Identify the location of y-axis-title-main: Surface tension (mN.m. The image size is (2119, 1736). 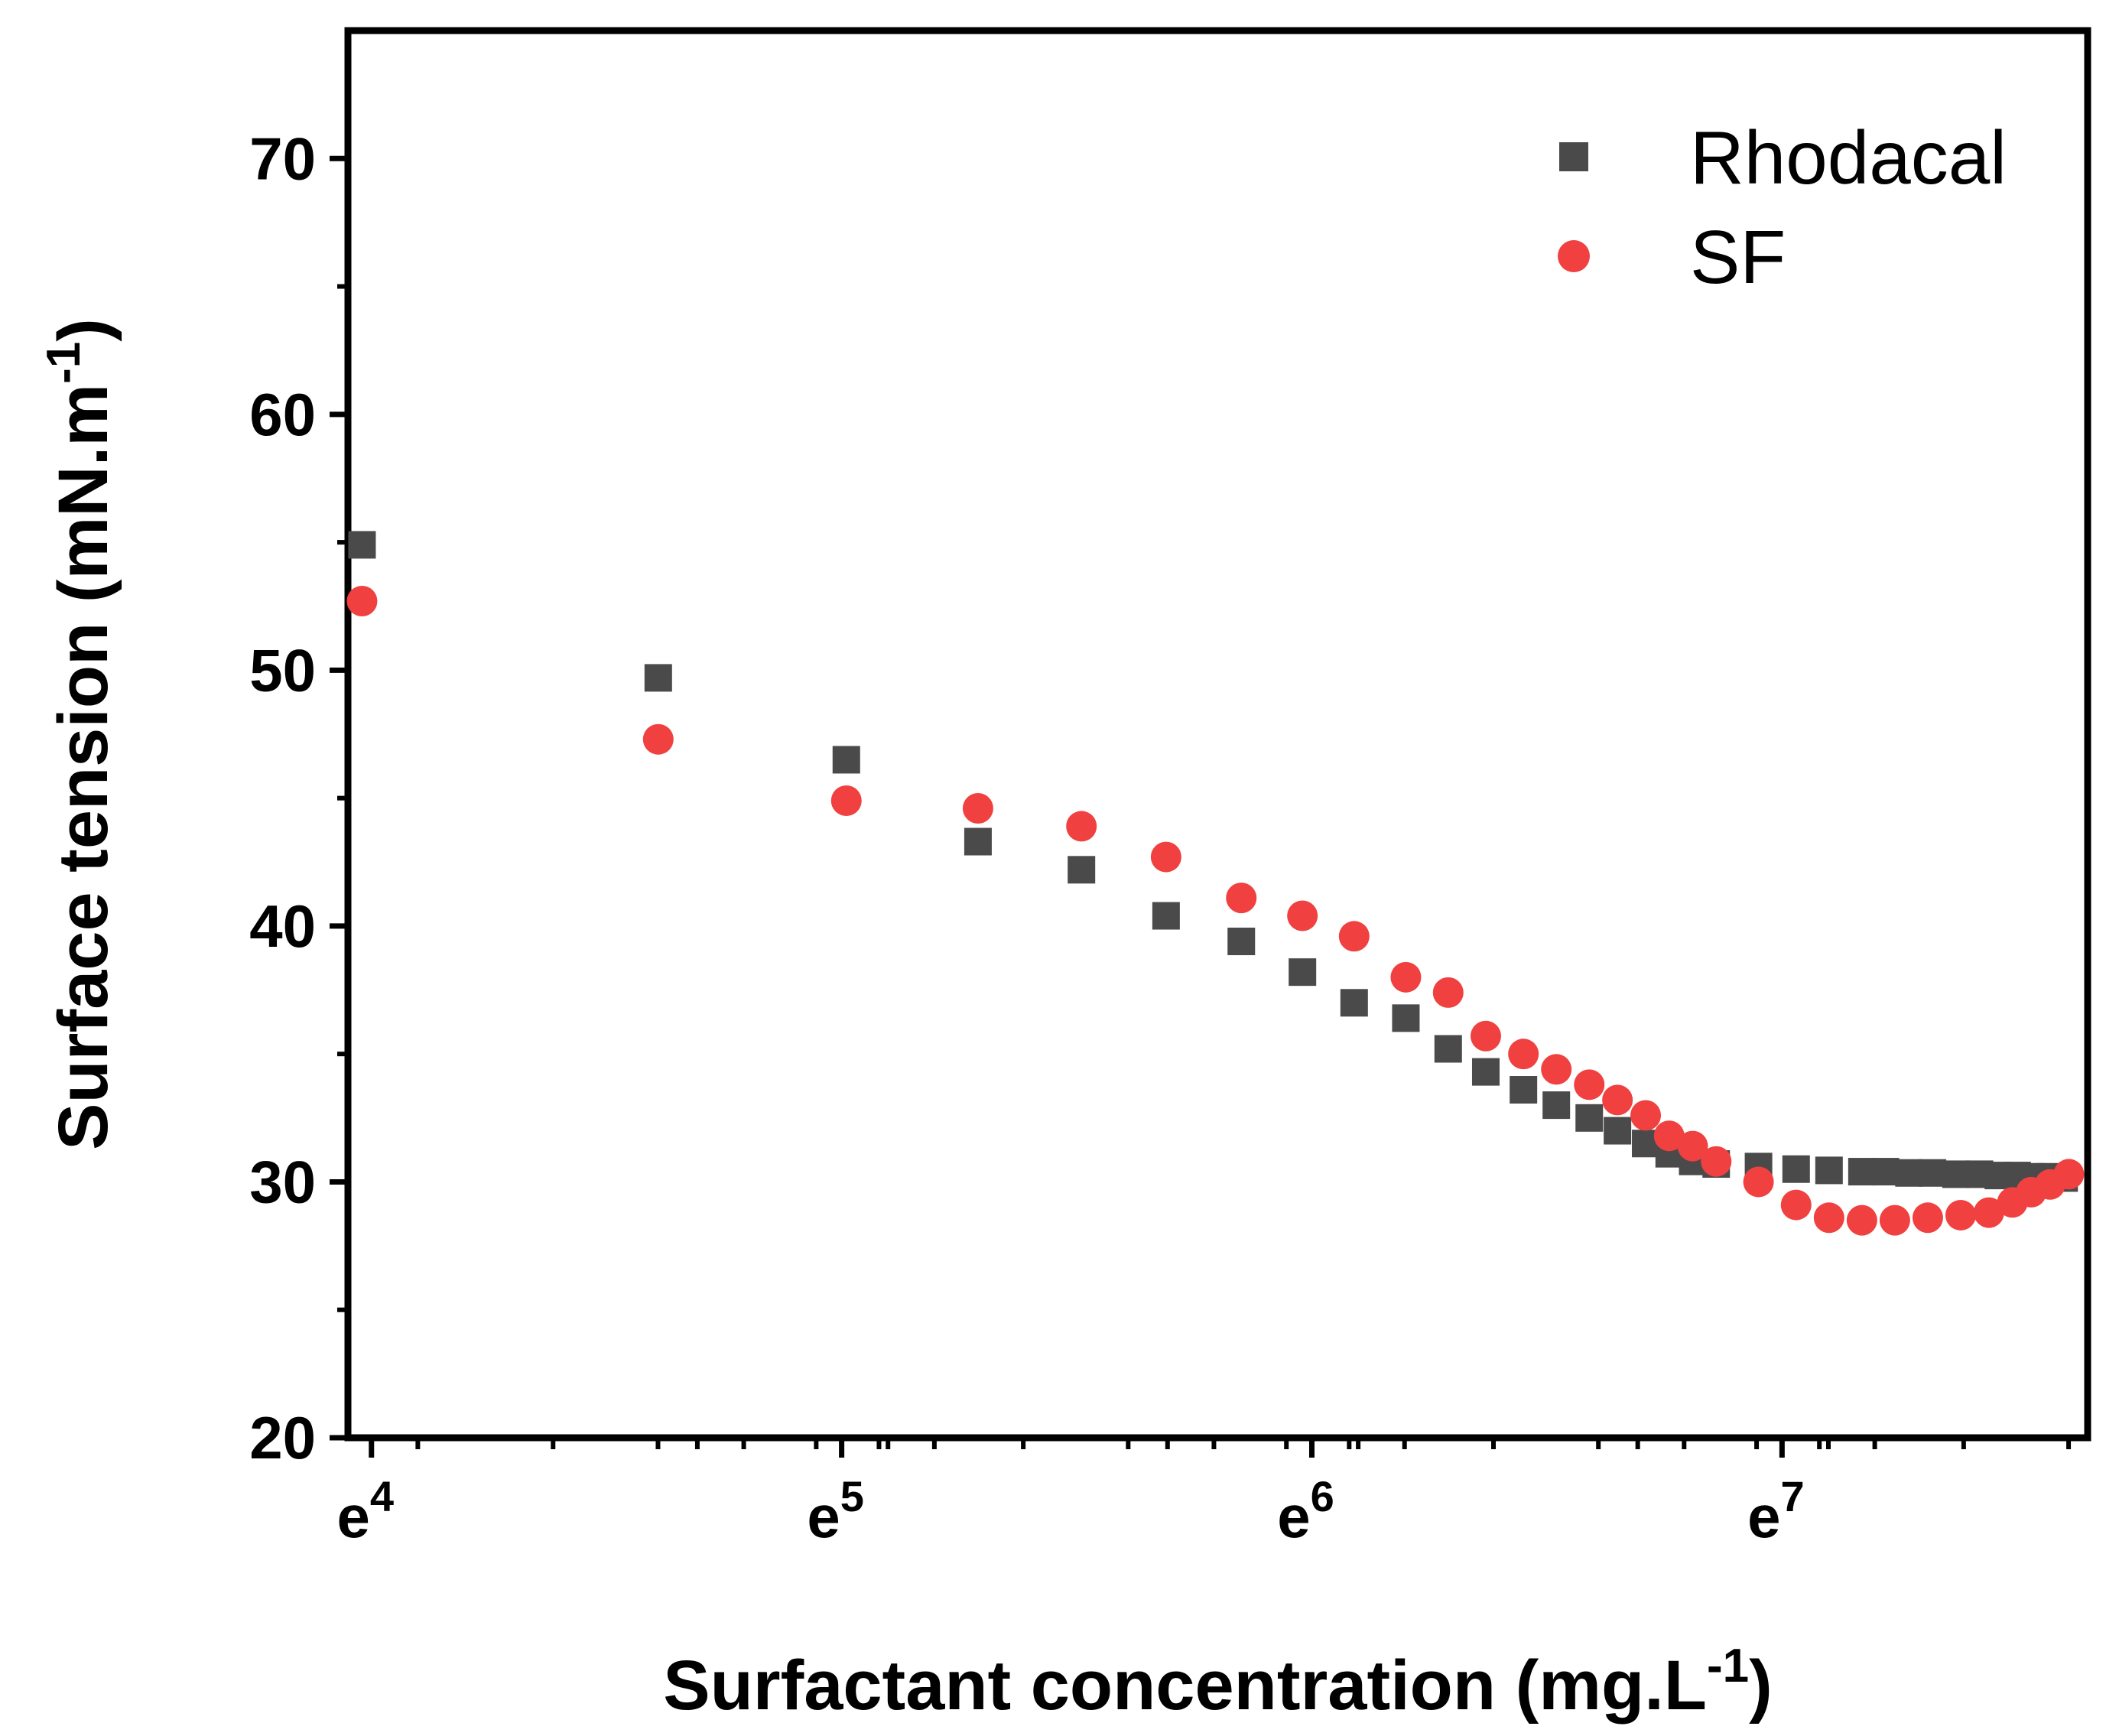
(83, 767).